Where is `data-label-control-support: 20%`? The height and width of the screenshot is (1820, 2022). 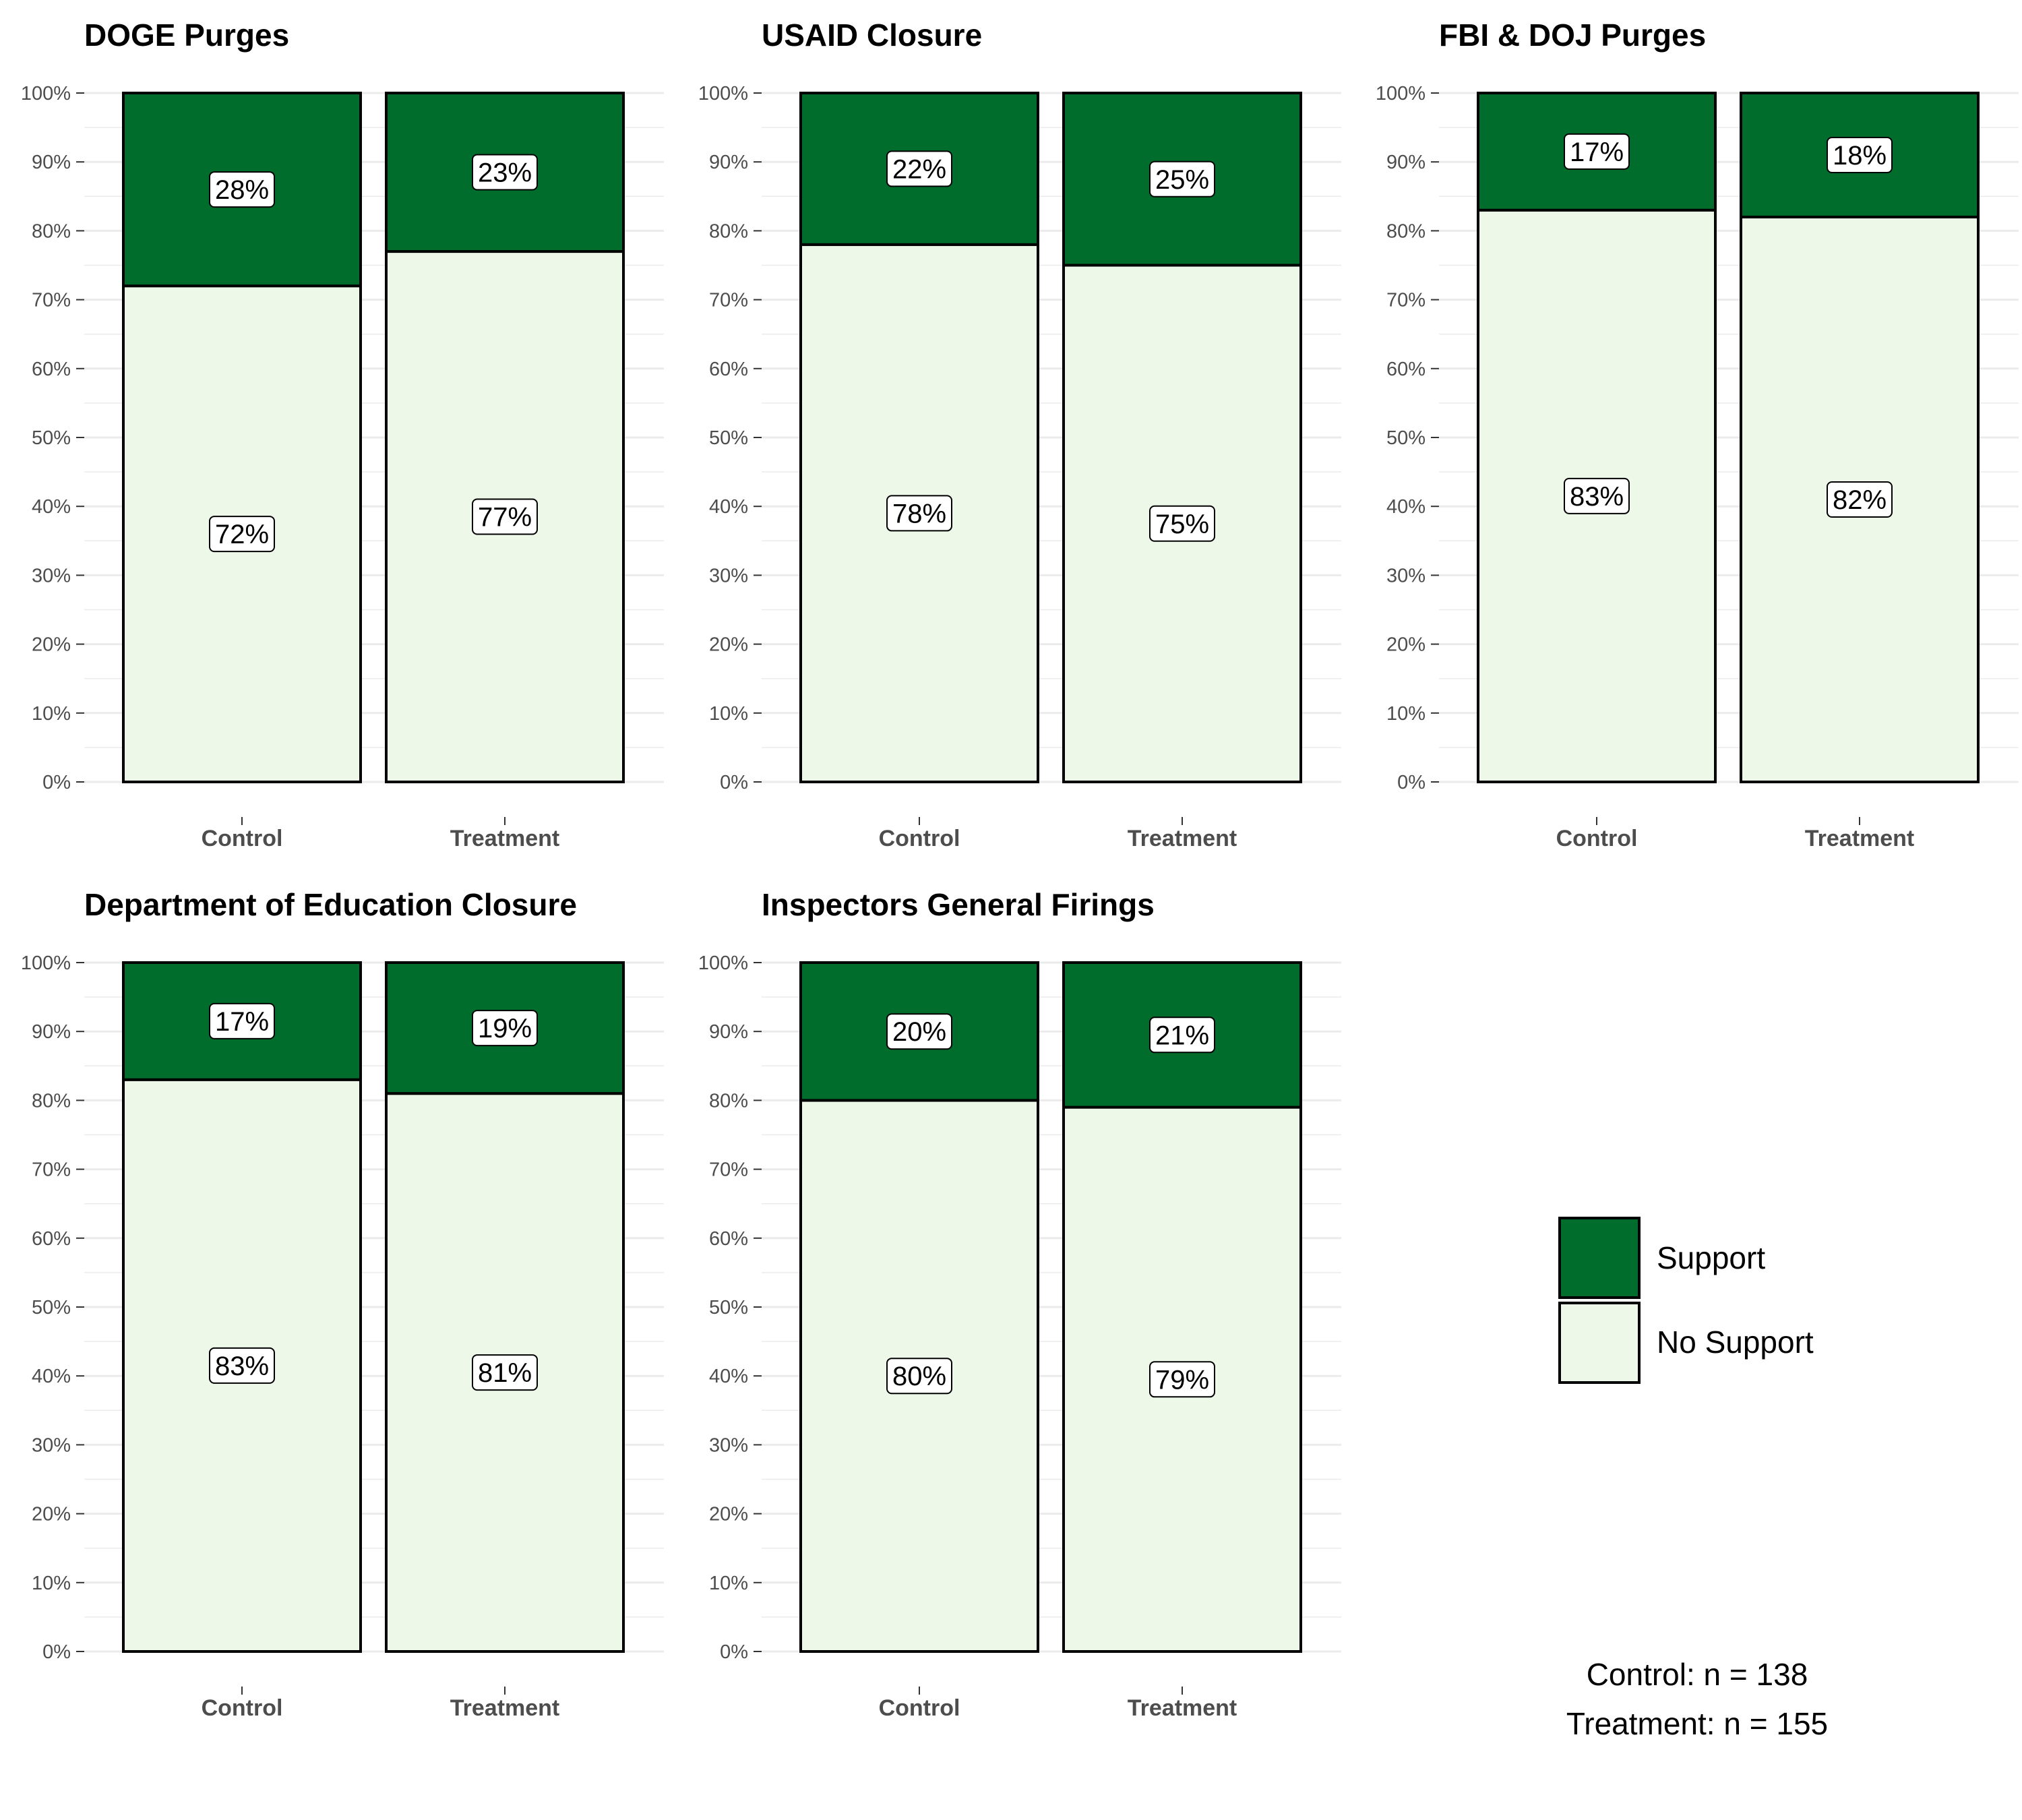
data-label-control-support: 20% is located at coordinates (919, 1032).